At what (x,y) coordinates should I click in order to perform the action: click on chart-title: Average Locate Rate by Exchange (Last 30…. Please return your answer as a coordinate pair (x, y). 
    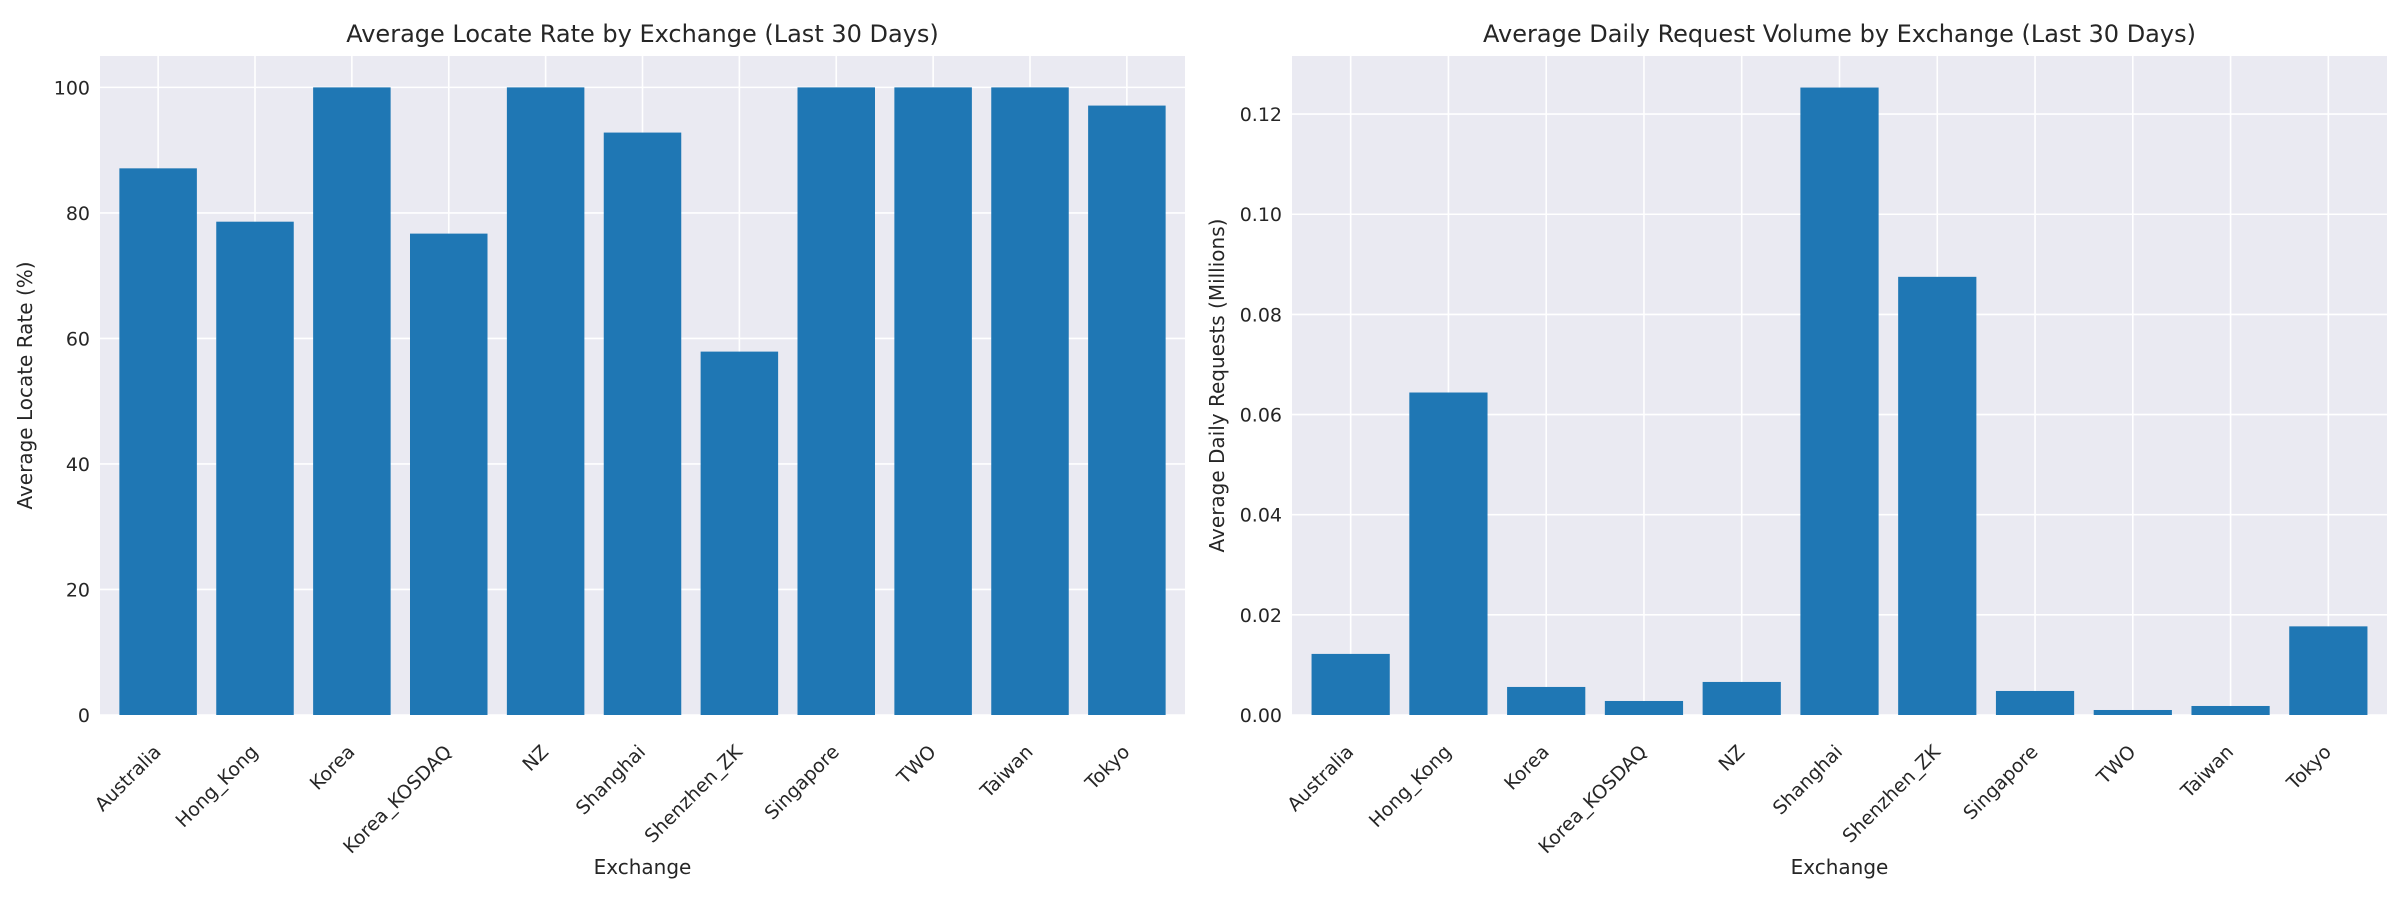
    Looking at the image, I should click on (642, 34).